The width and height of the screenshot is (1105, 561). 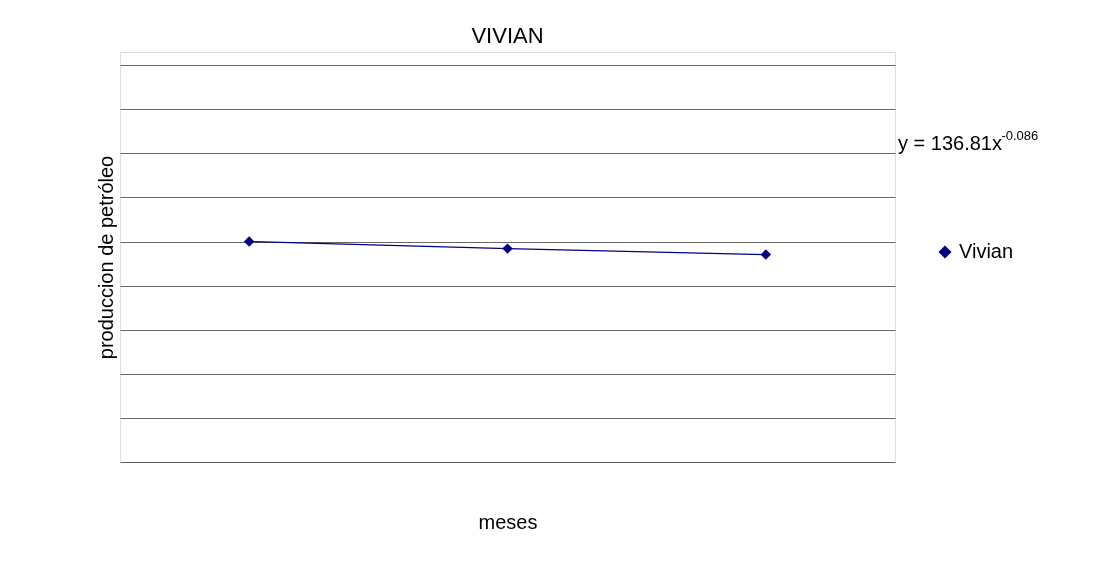 I want to click on chart-title: VIVIAN, so click(x=507, y=35).